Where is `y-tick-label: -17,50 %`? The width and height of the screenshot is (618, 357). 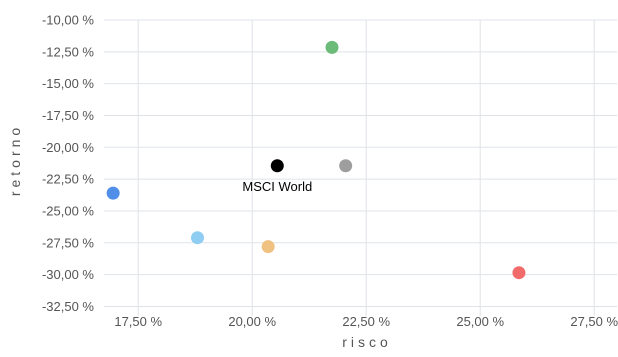
y-tick-label: -17,50 % is located at coordinates (68, 115).